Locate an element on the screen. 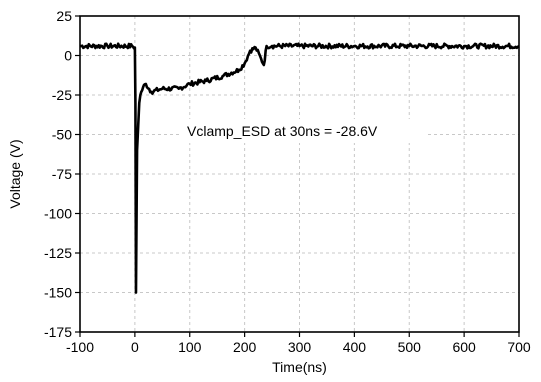 The width and height of the screenshot is (541, 382). x-tick-label: -100 is located at coordinates (80, 347).